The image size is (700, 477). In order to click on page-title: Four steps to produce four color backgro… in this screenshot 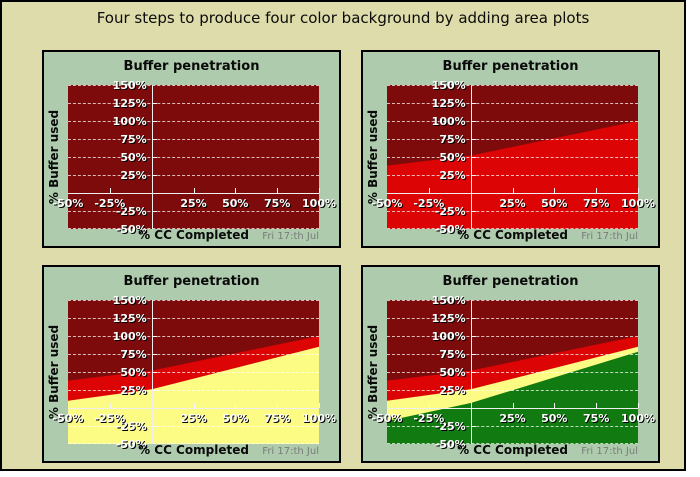, I will do `click(343, 18)`.